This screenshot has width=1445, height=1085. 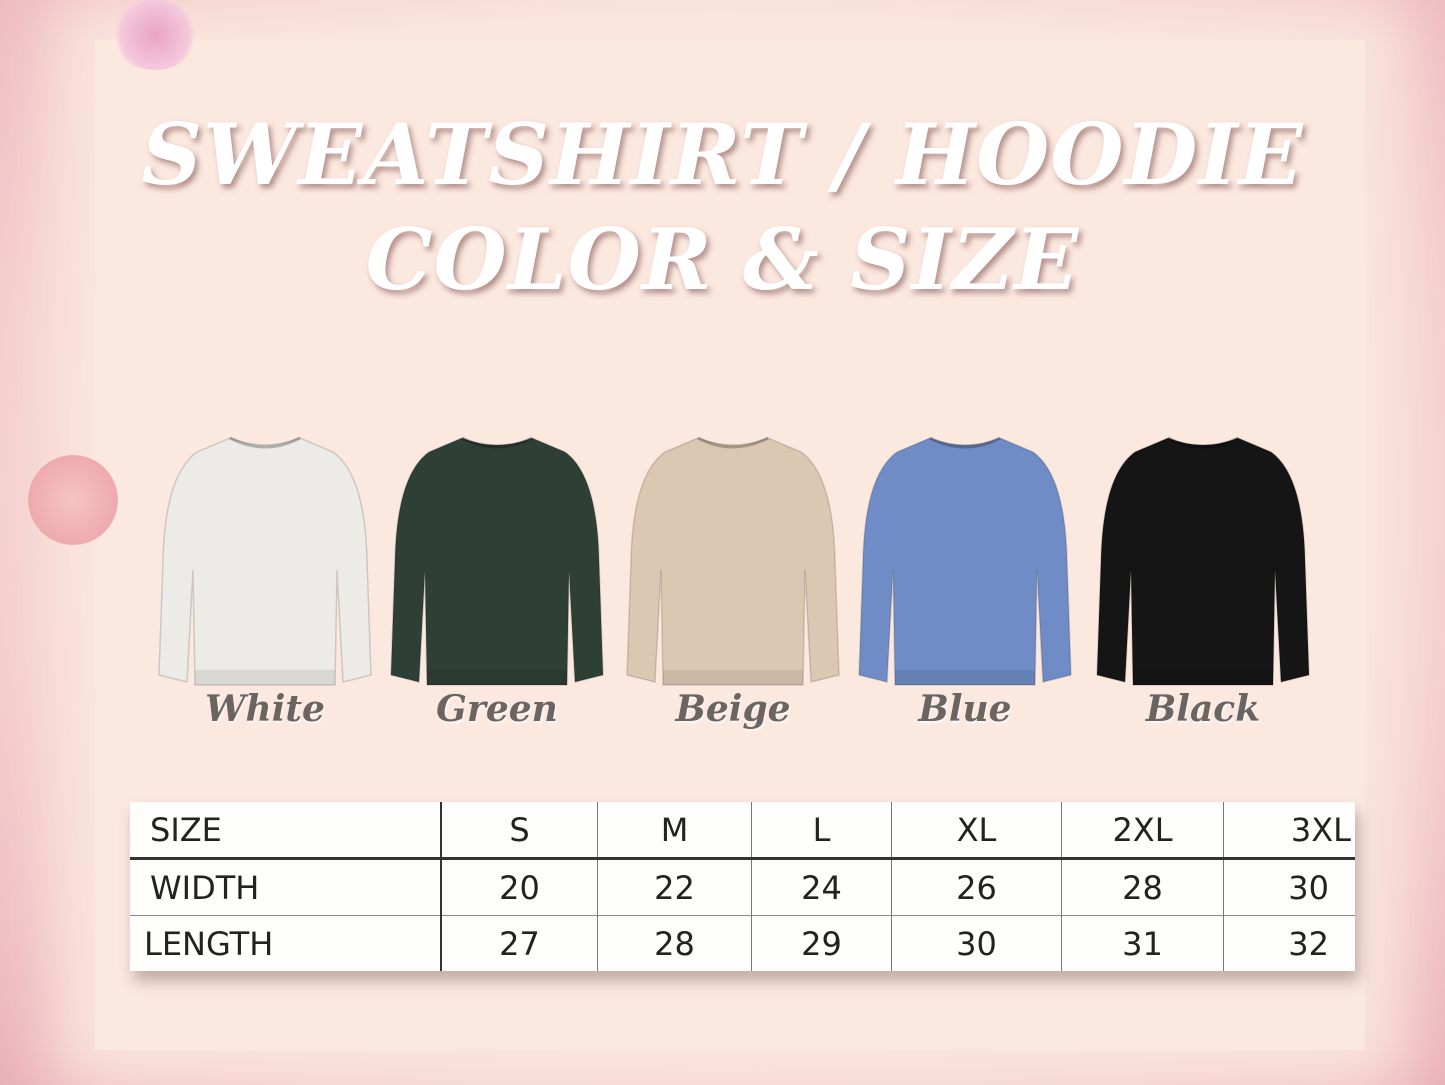 I want to click on table-cell: 27, so click(x=519, y=943).